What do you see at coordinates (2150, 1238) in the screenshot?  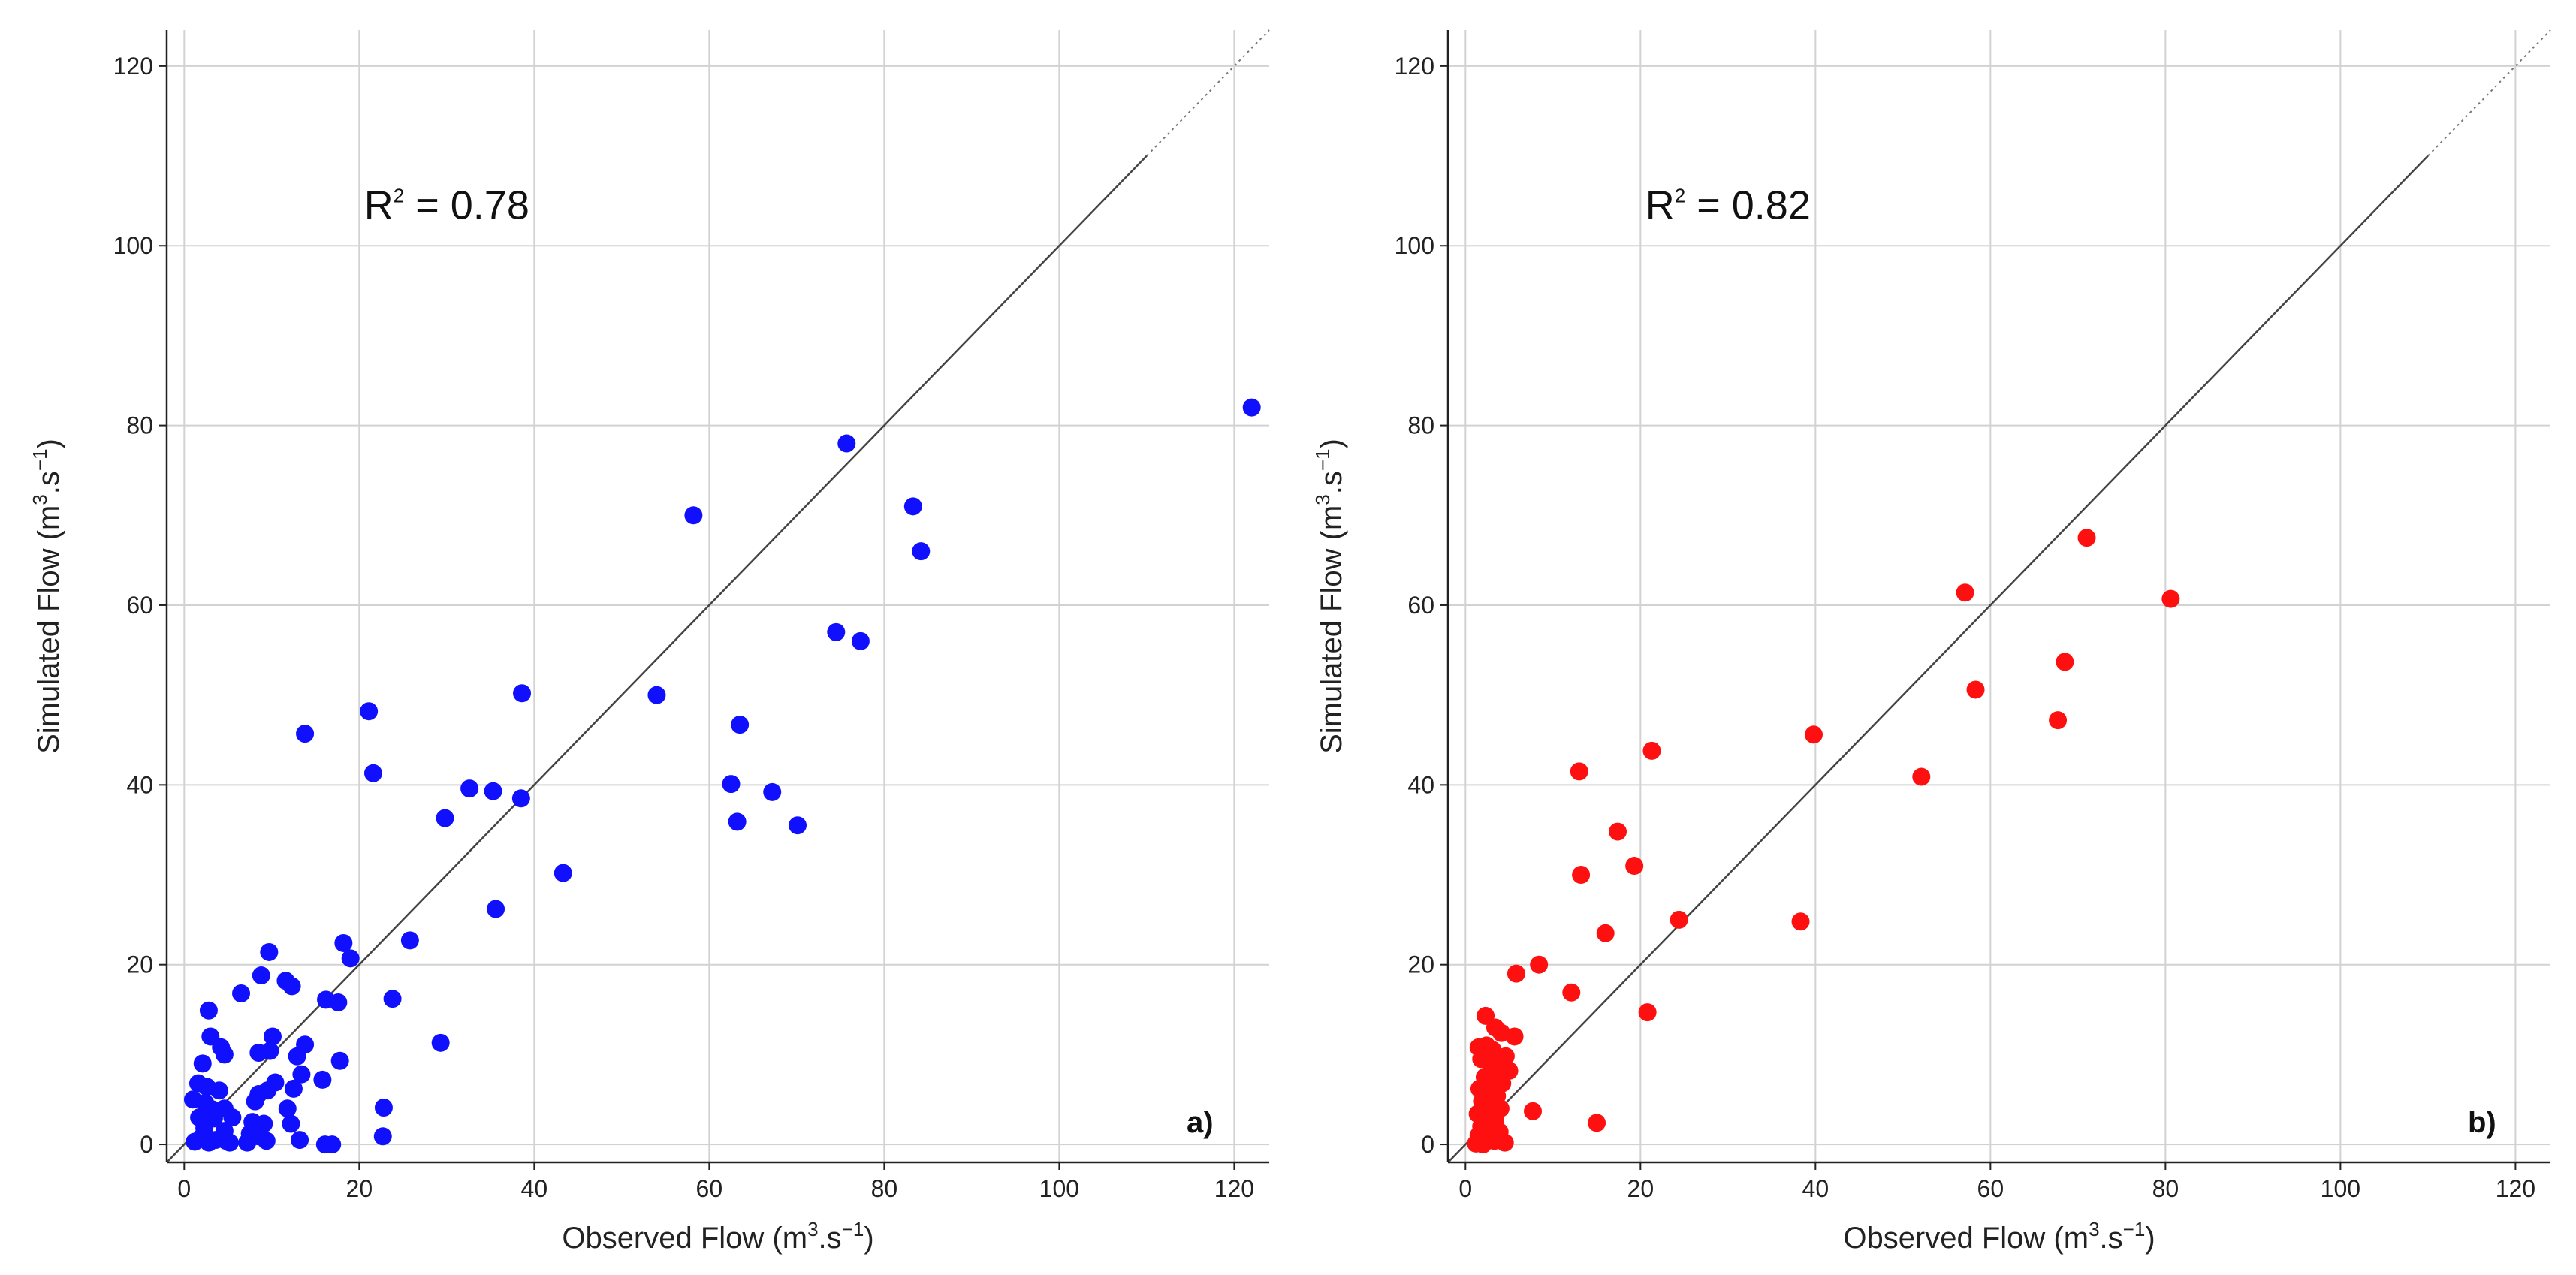 I see `x-axis-title-text: )` at bounding box center [2150, 1238].